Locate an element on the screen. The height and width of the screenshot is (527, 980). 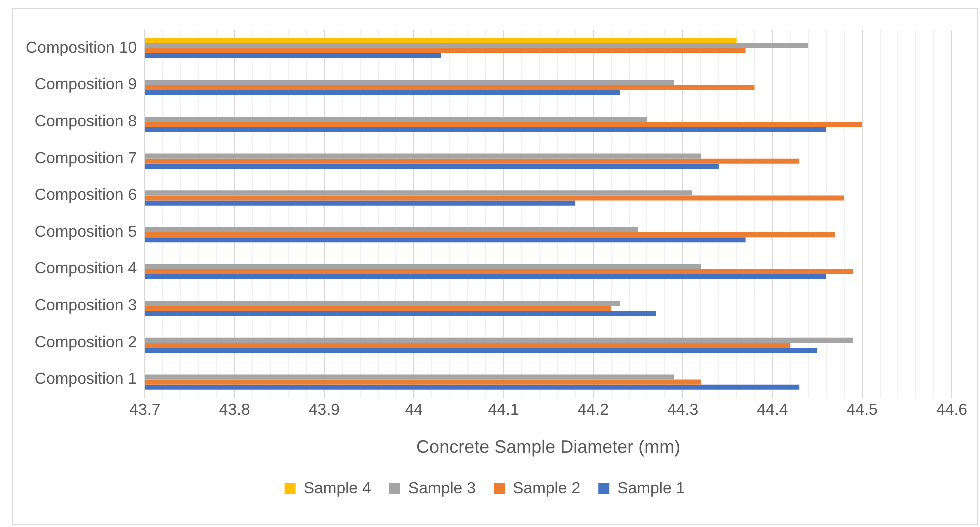
y-tick-label: Composition 4 is located at coordinates (86, 269).